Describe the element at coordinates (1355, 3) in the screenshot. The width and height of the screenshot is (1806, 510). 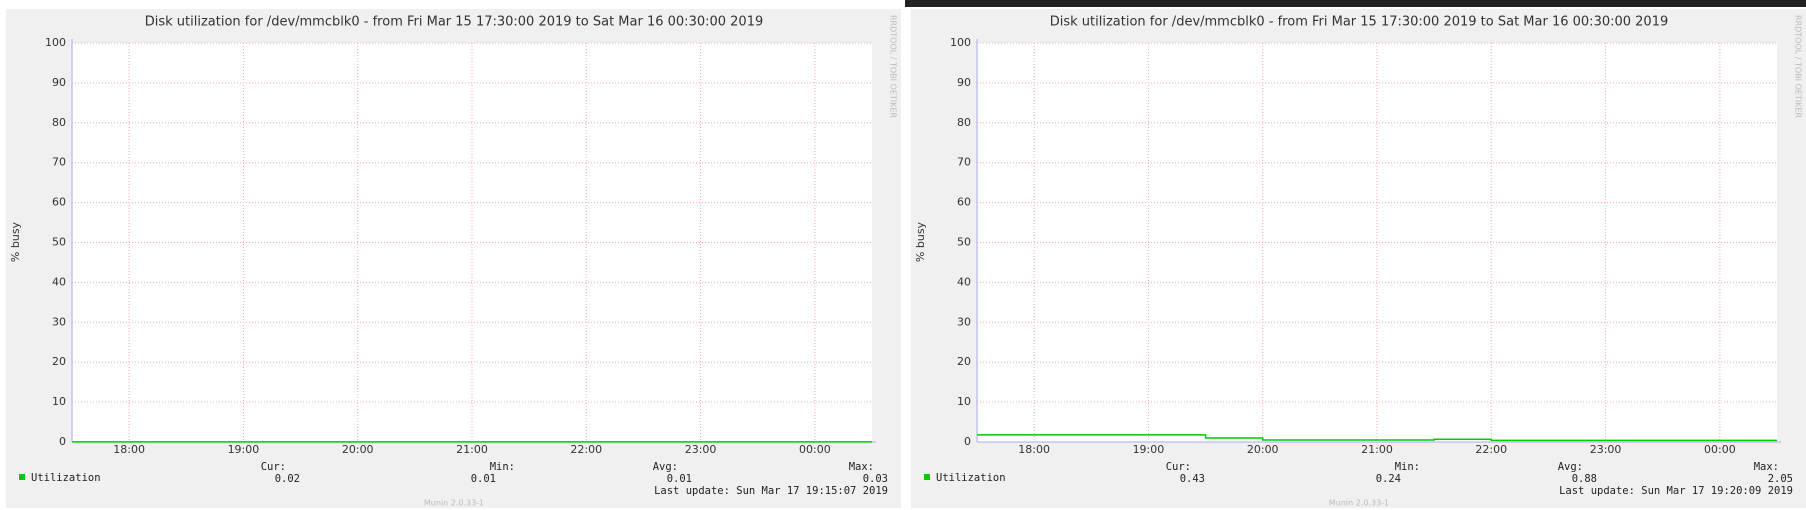
I see `top-bar` at that location.